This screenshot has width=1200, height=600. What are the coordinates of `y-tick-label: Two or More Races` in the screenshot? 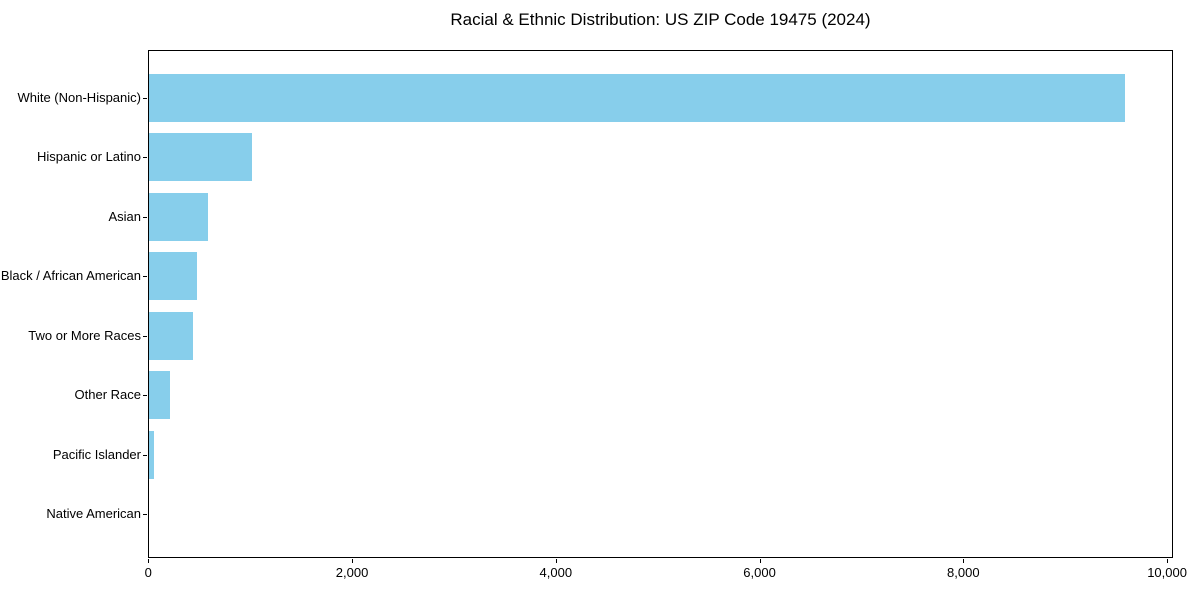 It's located at (84, 335).